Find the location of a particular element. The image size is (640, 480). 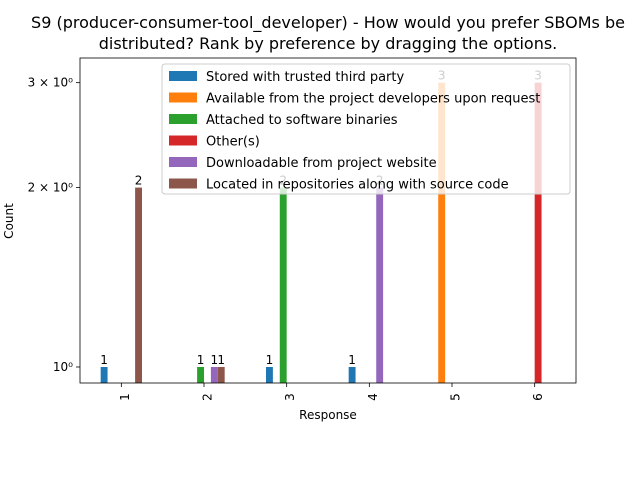

x-tick-label: 4 is located at coordinates (373, 397).